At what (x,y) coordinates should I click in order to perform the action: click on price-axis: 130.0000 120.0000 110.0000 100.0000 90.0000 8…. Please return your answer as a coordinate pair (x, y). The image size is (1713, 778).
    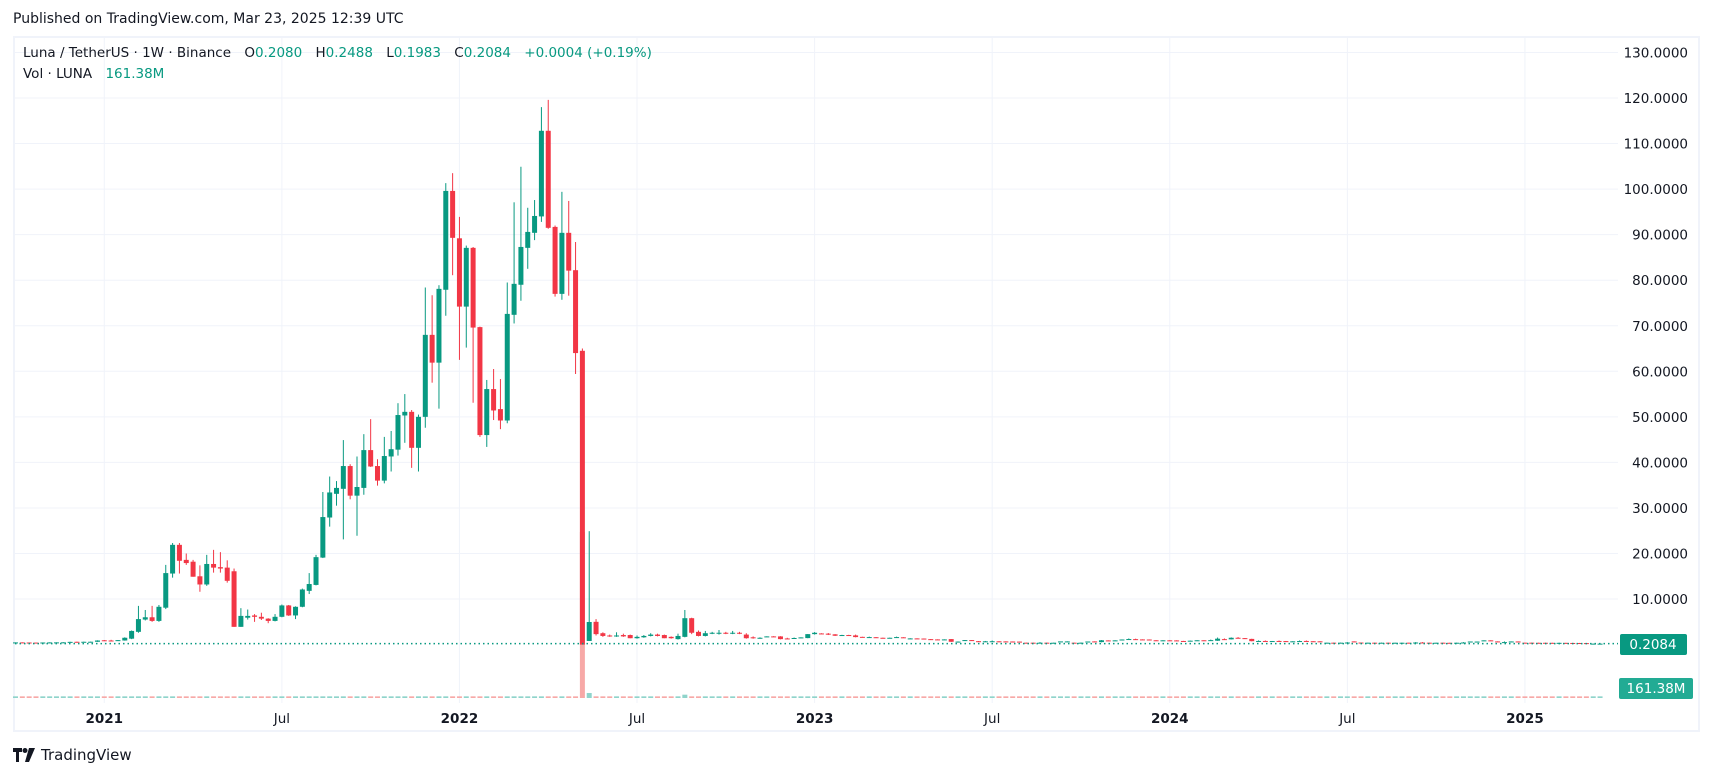
    Looking at the image, I should click on (1656, 326).